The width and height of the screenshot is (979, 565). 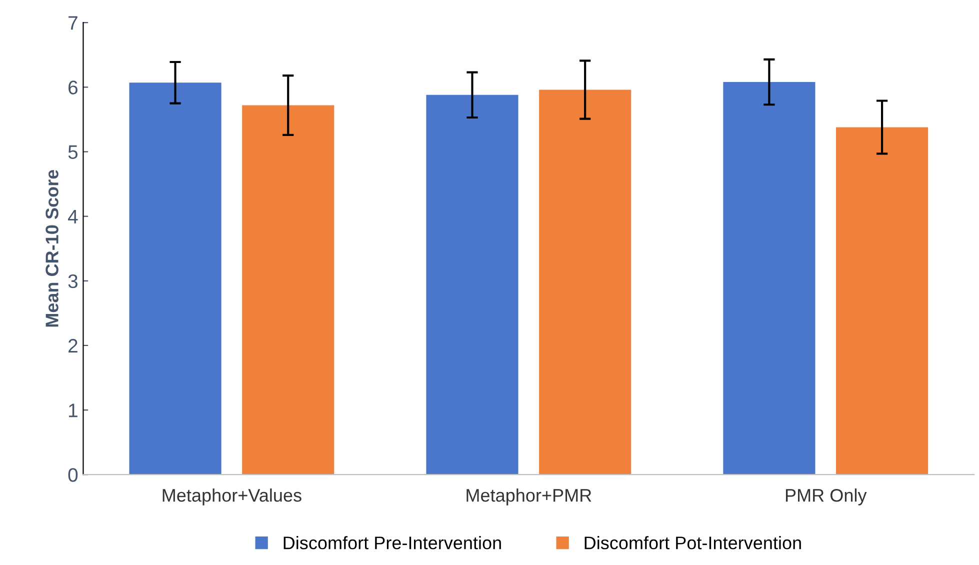 I want to click on y-tick-label: 6, so click(x=73, y=87).